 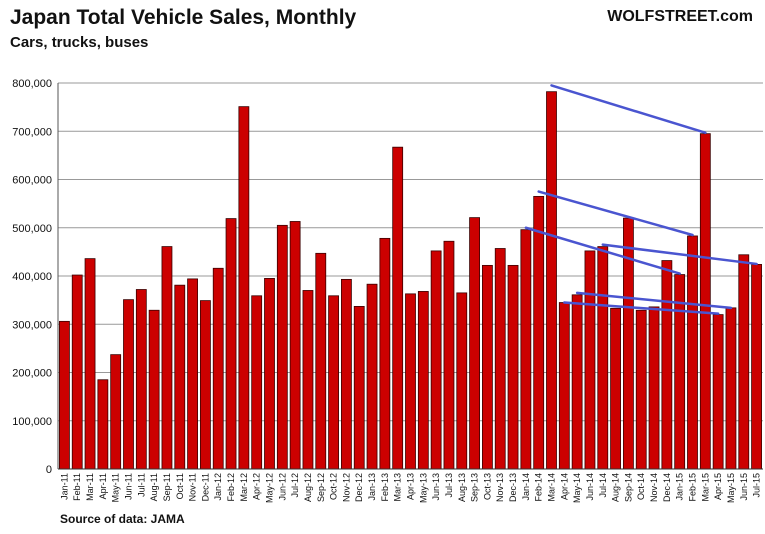 What do you see at coordinates (122, 519) in the screenshot?
I see `source-note: Source of data: JAMA` at bounding box center [122, 519].